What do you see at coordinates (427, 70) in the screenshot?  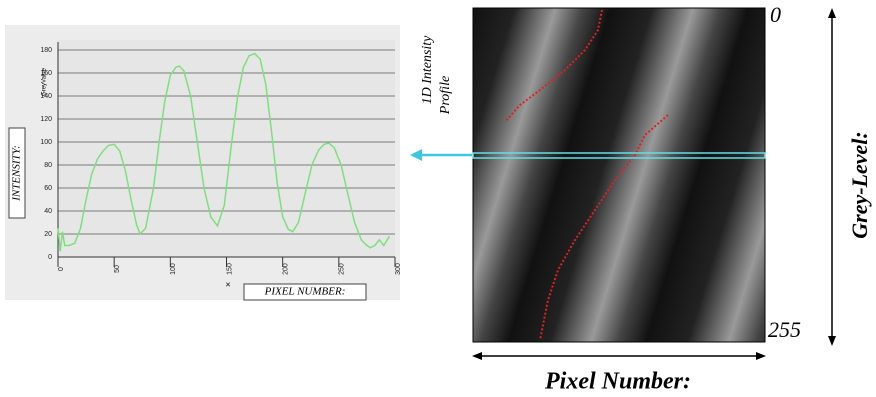 I see `profile-label: 1D Intensity` at bounding box center [427, 70].